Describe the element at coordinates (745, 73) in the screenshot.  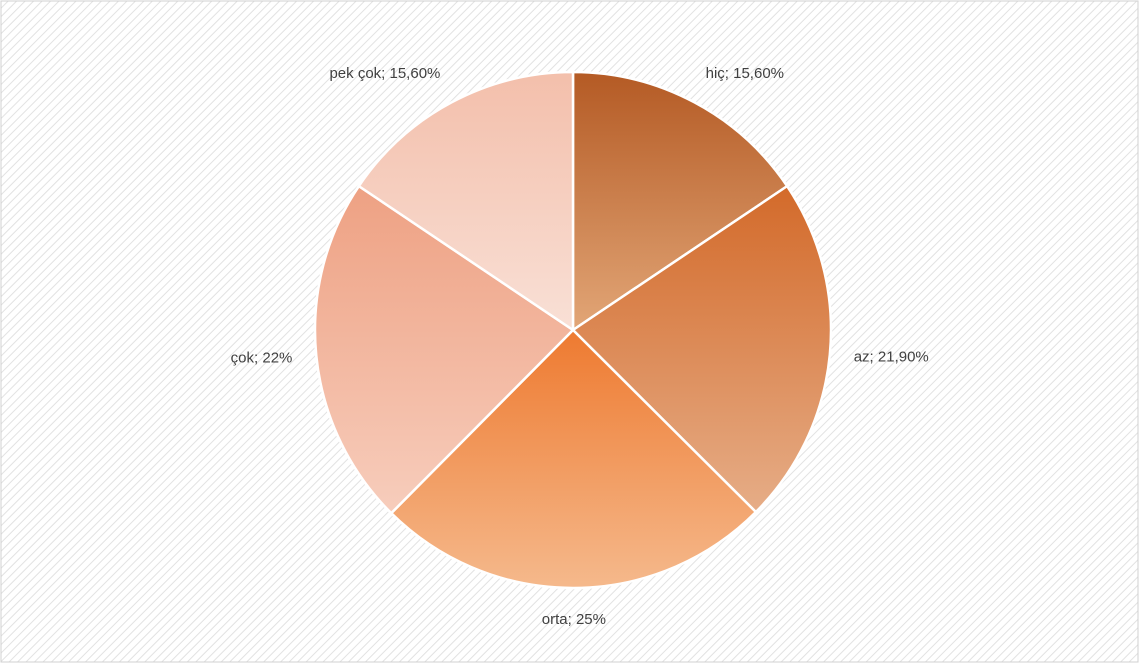
I see `data-label: hiç; 15,60%` at that location.